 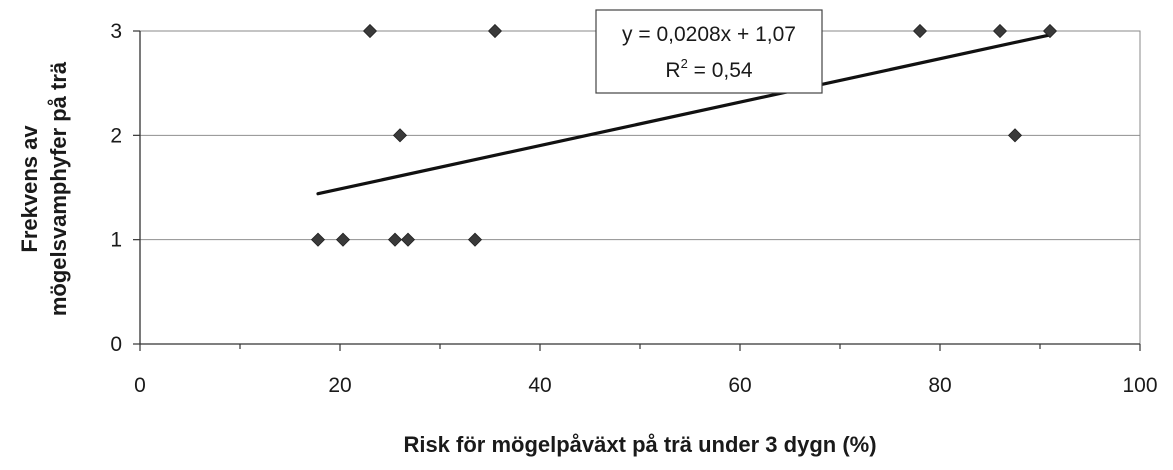 I want to click on x-tick-label: 60, so click(x=739, y=385).